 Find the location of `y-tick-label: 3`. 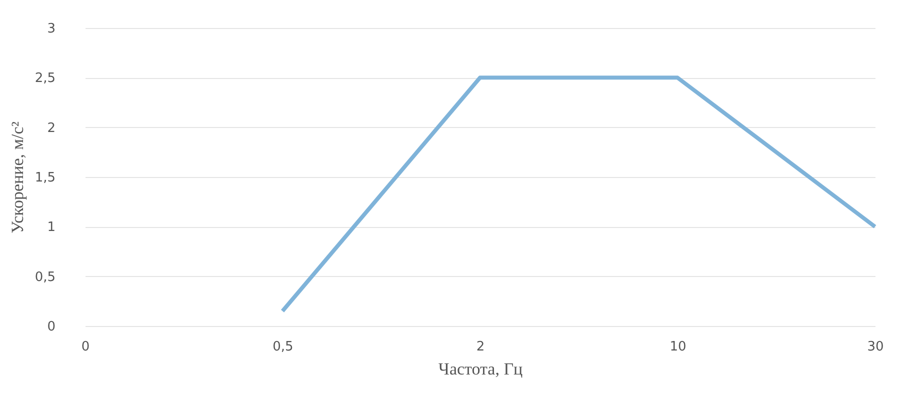

y-tick-label: 3 is located at coordinates (51, 29).